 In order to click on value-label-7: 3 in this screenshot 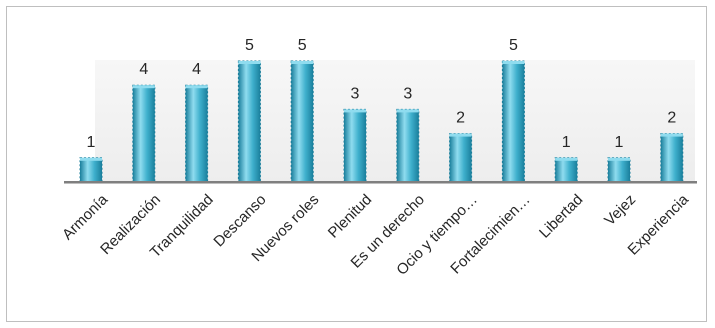, I will do `click(407, 93)`.